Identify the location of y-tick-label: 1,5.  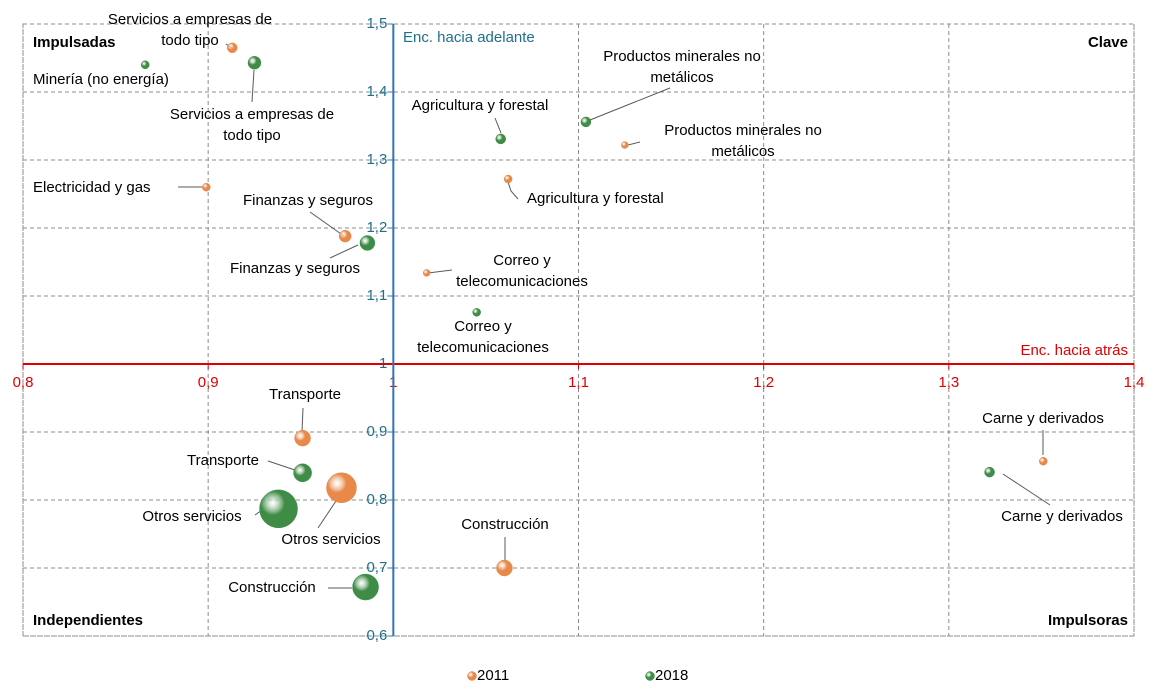
(376, 23).